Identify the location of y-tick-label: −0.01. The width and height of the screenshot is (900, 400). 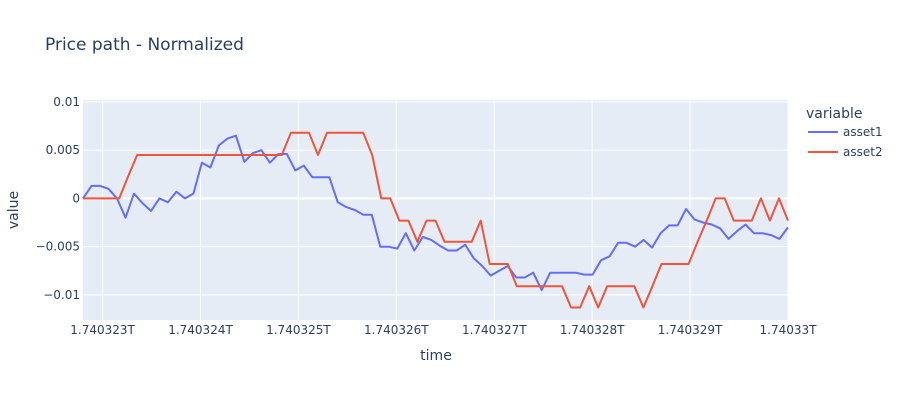
(61, 295).